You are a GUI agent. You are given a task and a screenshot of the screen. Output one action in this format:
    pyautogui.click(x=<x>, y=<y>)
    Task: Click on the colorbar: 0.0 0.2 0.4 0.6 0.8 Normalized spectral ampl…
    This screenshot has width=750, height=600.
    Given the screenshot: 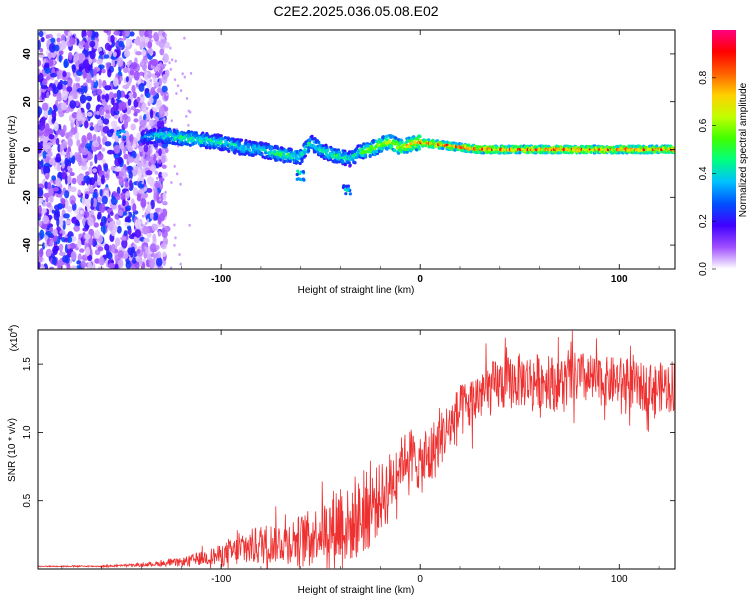 What is the action you would take?
    pyautogui.click(x=723, y=153)
    